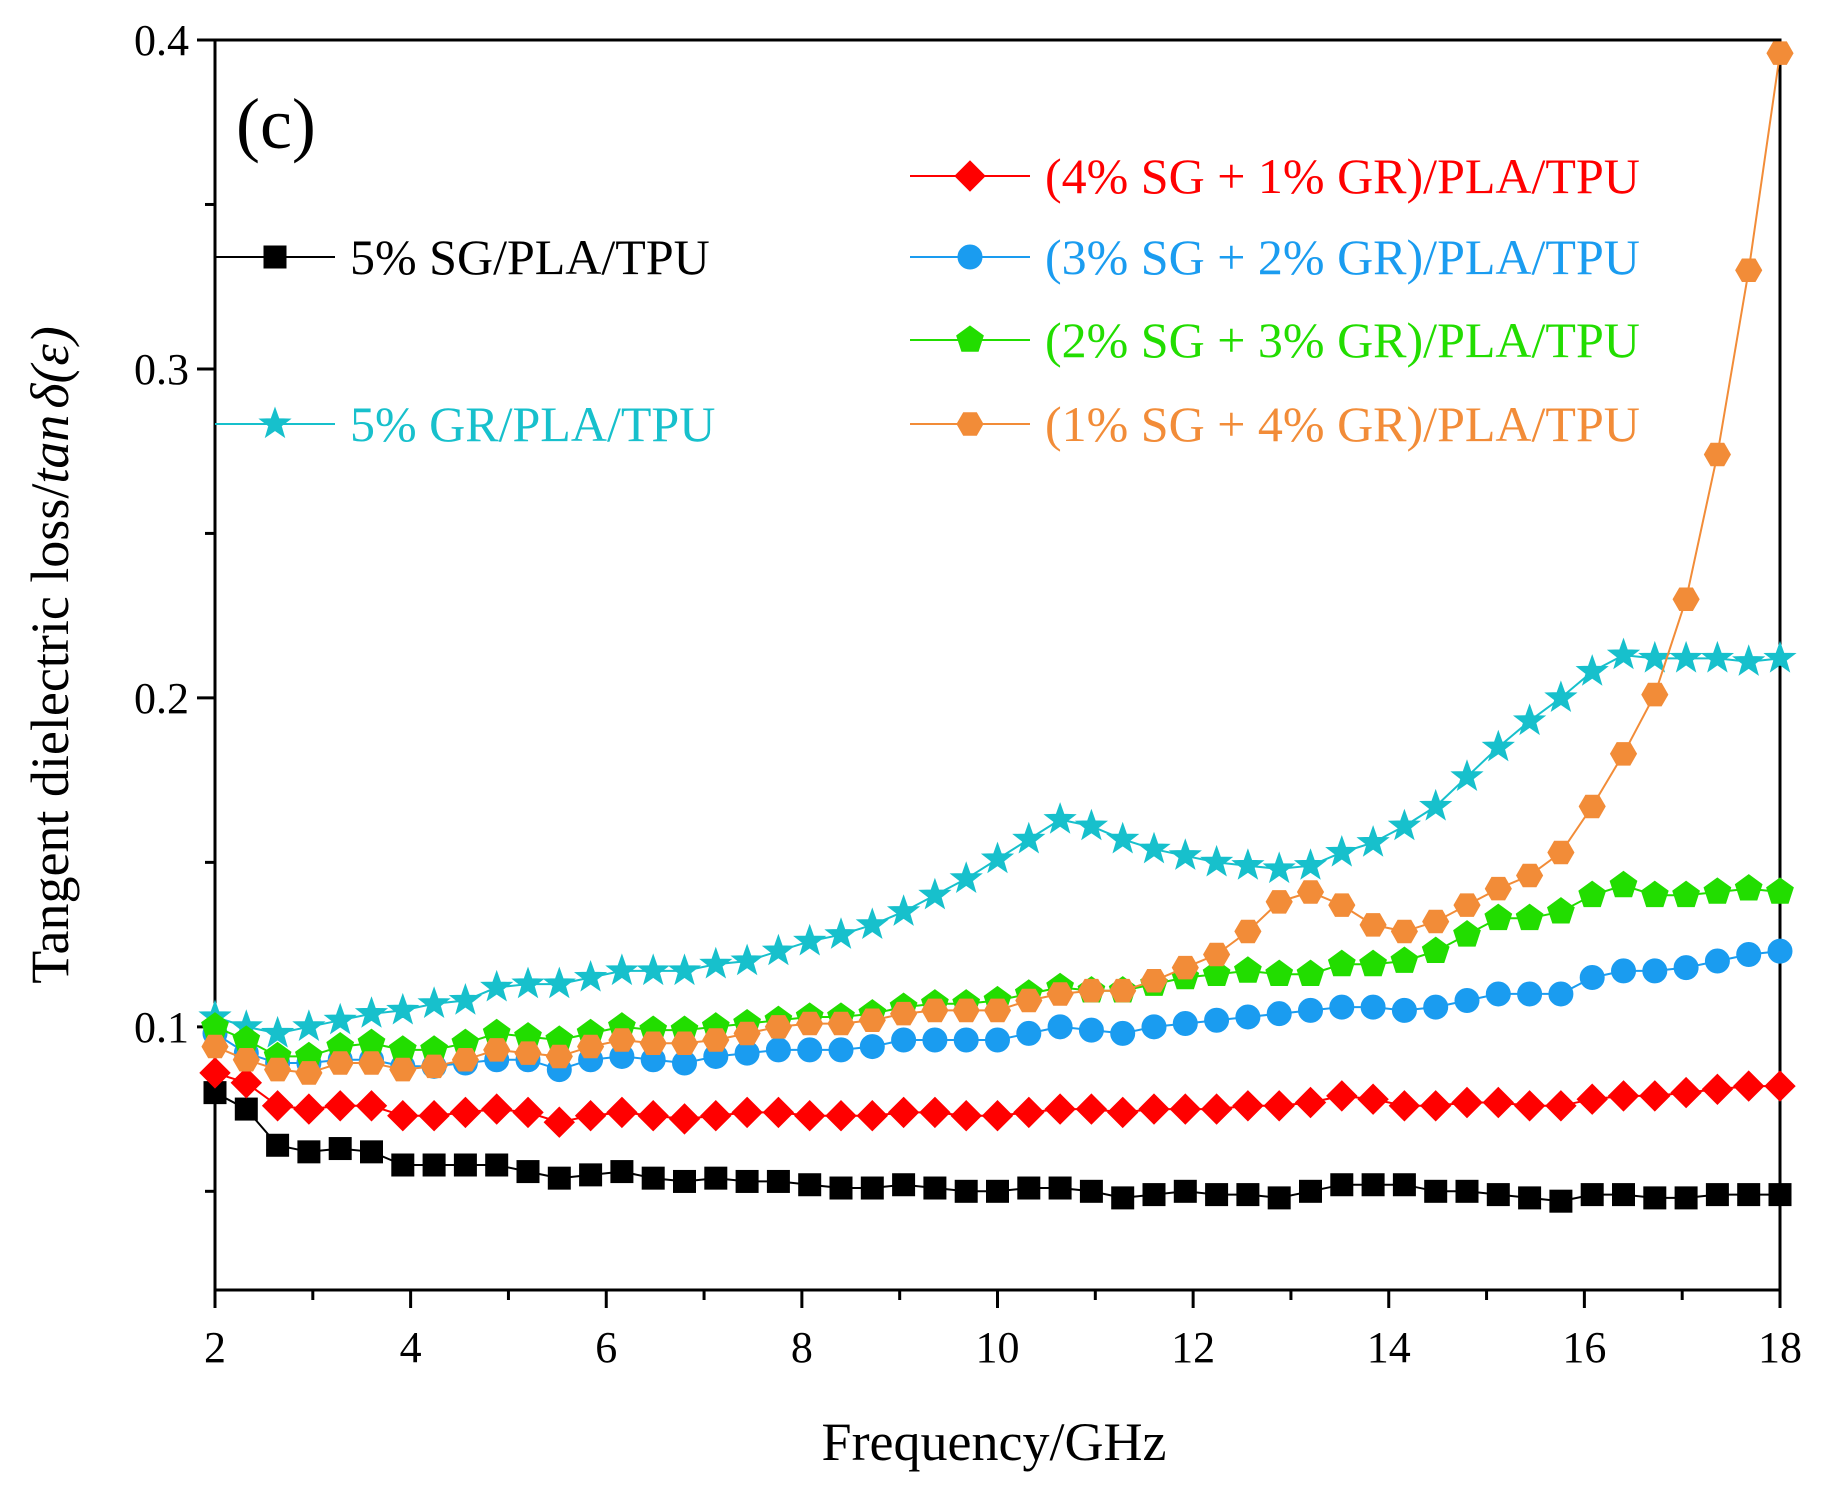  Describe the element at coordinates (1342, 424) in the screenshot. I see `legend-label: (1% SG + 4% GR)/PLA/TPU` at that location.